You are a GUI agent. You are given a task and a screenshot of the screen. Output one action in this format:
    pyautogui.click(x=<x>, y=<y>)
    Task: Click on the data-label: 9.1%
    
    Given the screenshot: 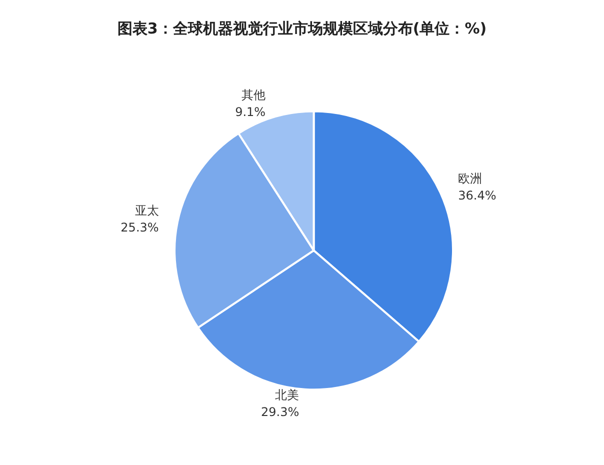 What is the action you would take?
    pyautogui.click(x=250, y=111)
    